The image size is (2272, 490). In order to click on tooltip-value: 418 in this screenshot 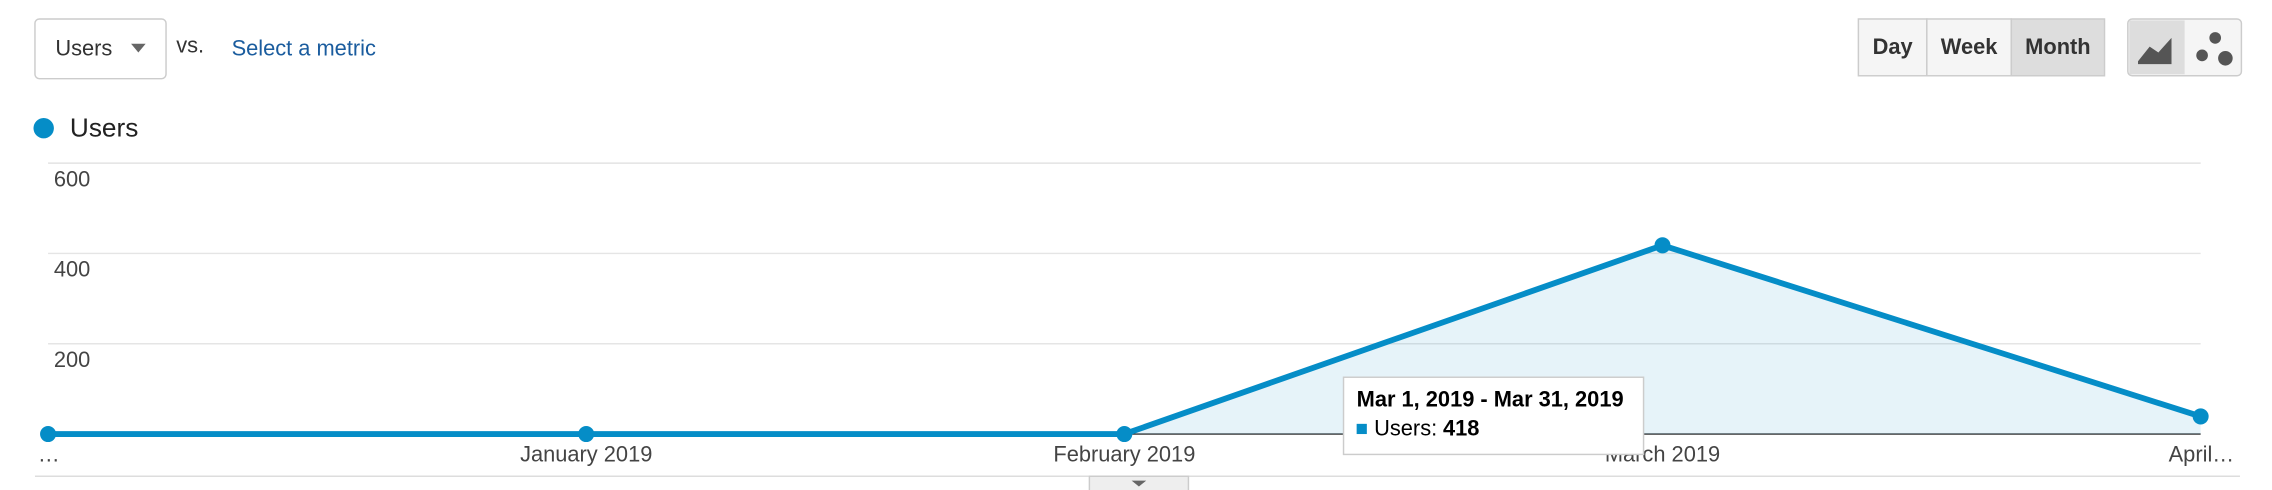, I will do `click(1461, 427)`.